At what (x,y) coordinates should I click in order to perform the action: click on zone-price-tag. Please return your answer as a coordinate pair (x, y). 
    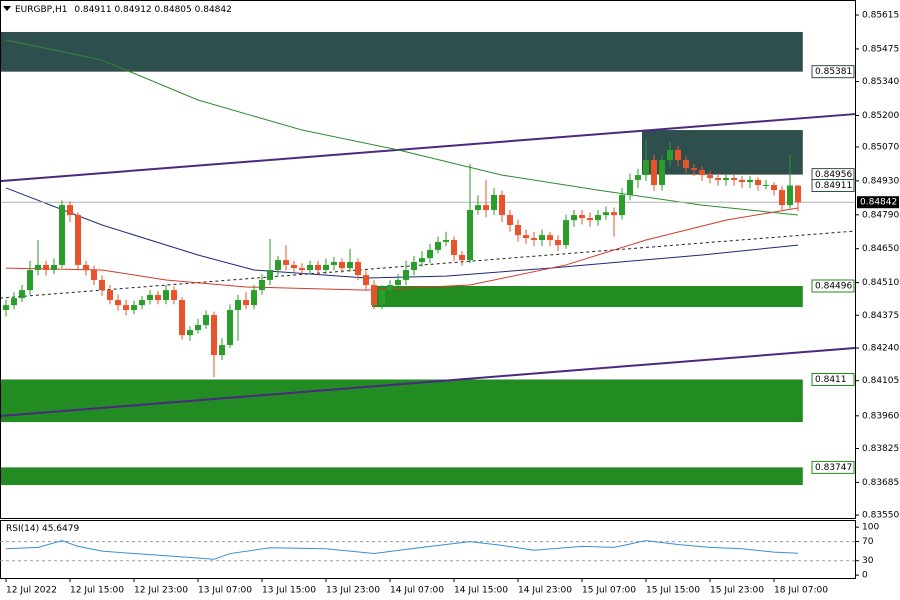
    Looking at the image, I should click on (833, 379).